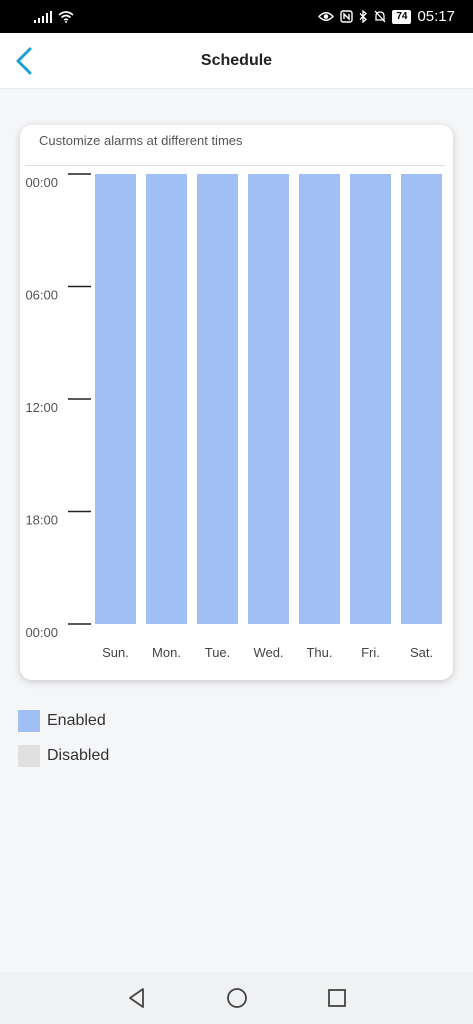 Image resolution: width=473 pixels, height=1024 pixels. I want to click on app-header: Schedule, so click(236, 61).